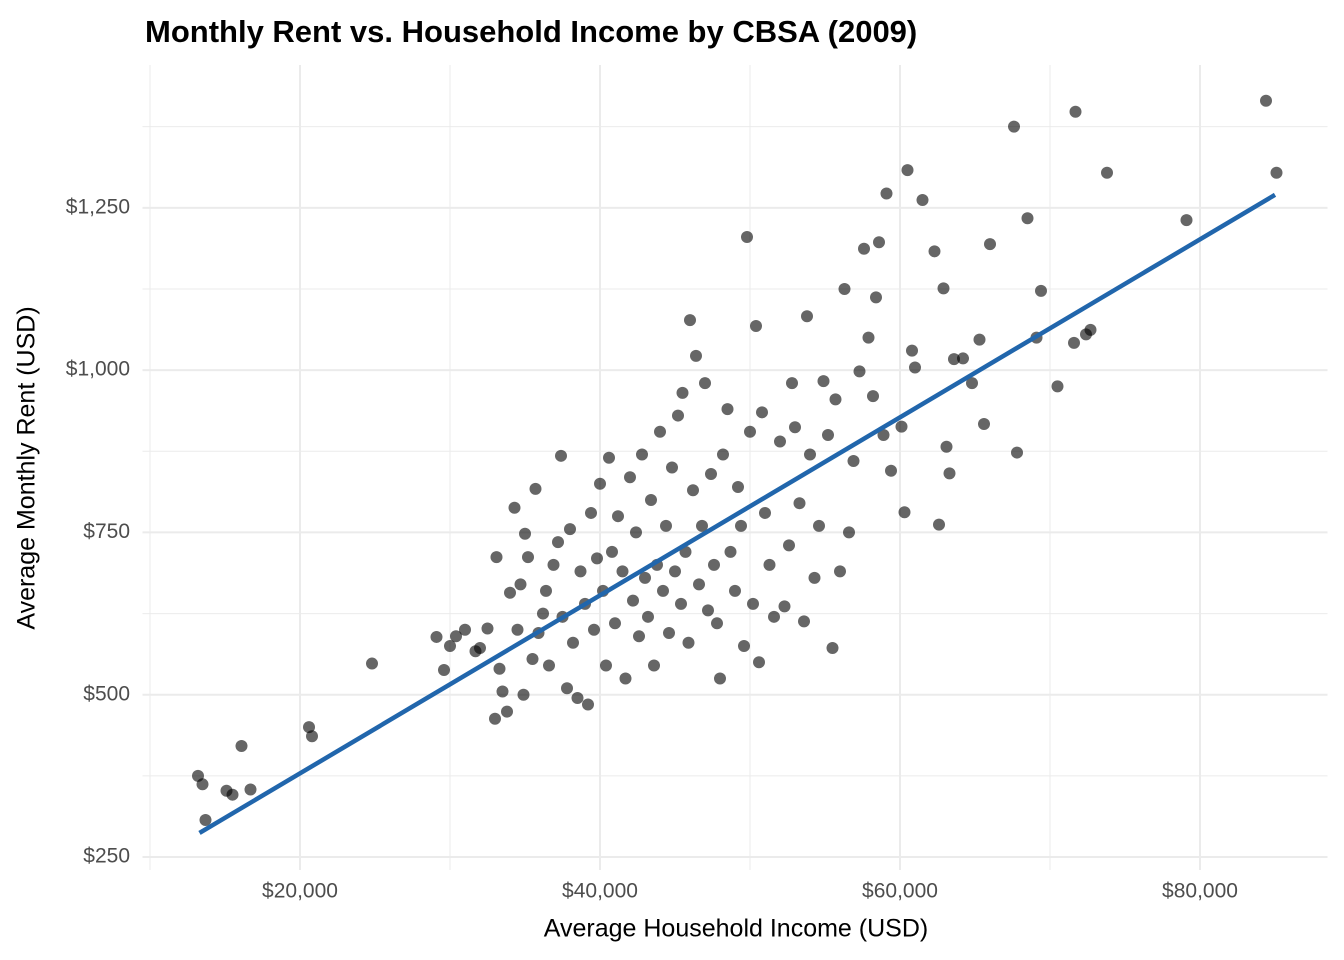 This screenshot has height=960, width=1344. Describe the element at coordinates (106, 531) in the screenshot. I see `y-tick-label: $750` at that location.